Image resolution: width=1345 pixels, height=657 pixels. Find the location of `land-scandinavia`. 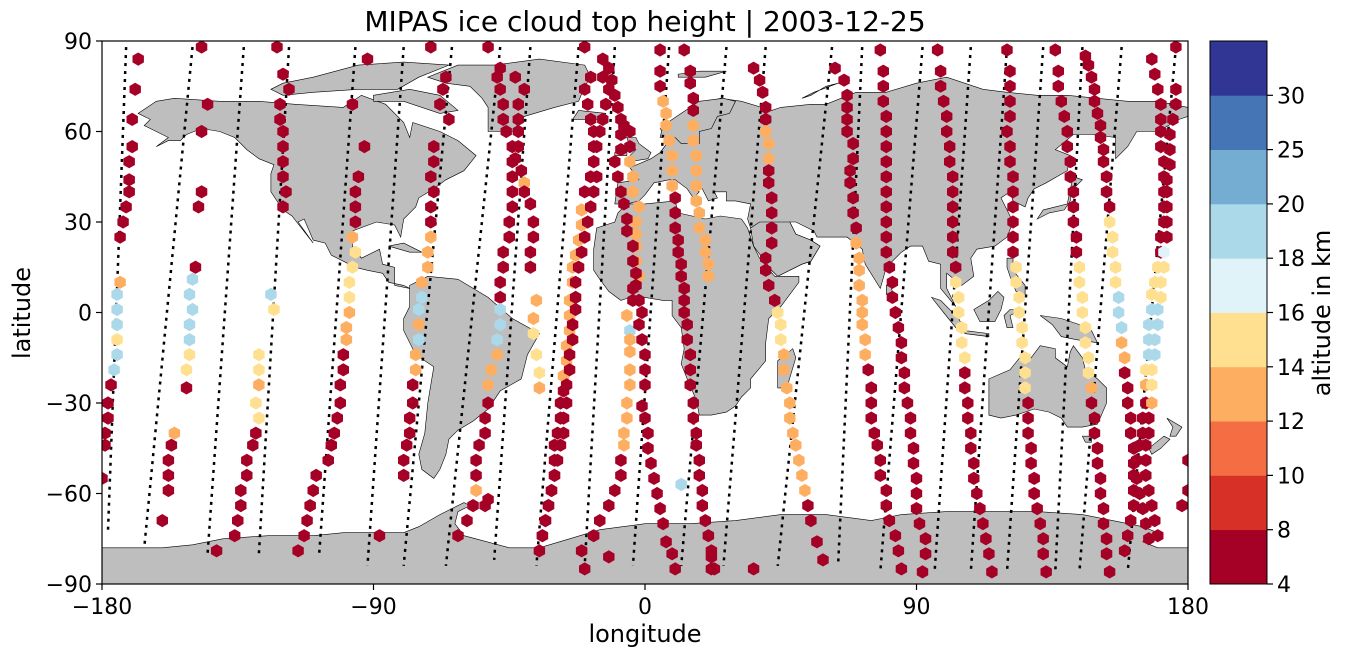

land-scandinavia is located at coordinates (697, 120).